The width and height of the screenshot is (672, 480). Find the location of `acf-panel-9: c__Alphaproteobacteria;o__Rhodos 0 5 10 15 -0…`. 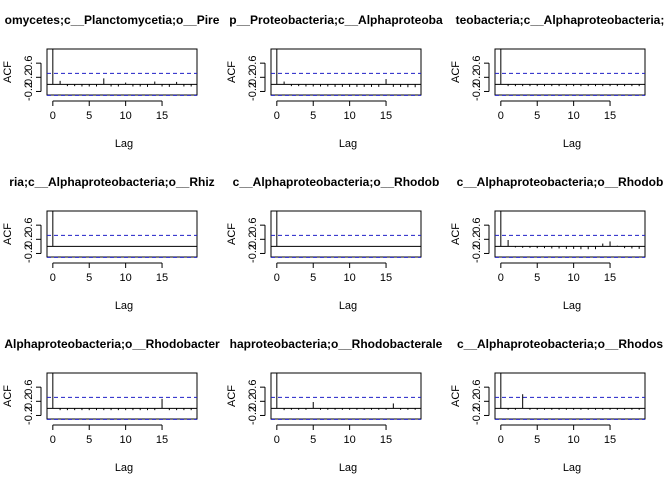

acf-panel-9: c__Alphaproteobacteria;o__Rhodos 0 5 10 15 -0… is located at coordinates (556, 405).